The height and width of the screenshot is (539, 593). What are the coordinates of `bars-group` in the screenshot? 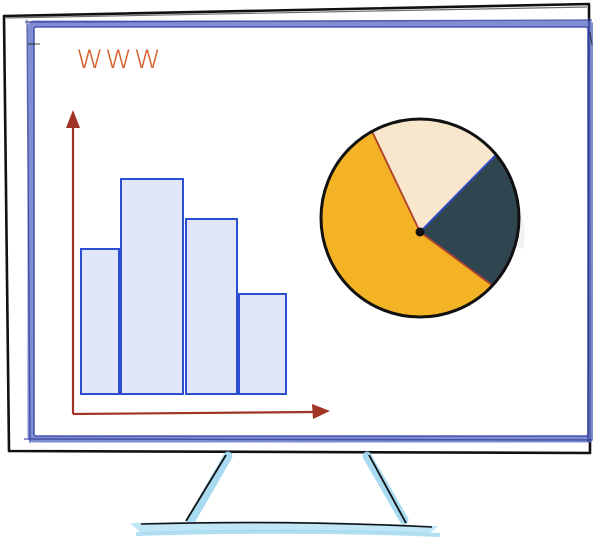 It's located at (183, 286).